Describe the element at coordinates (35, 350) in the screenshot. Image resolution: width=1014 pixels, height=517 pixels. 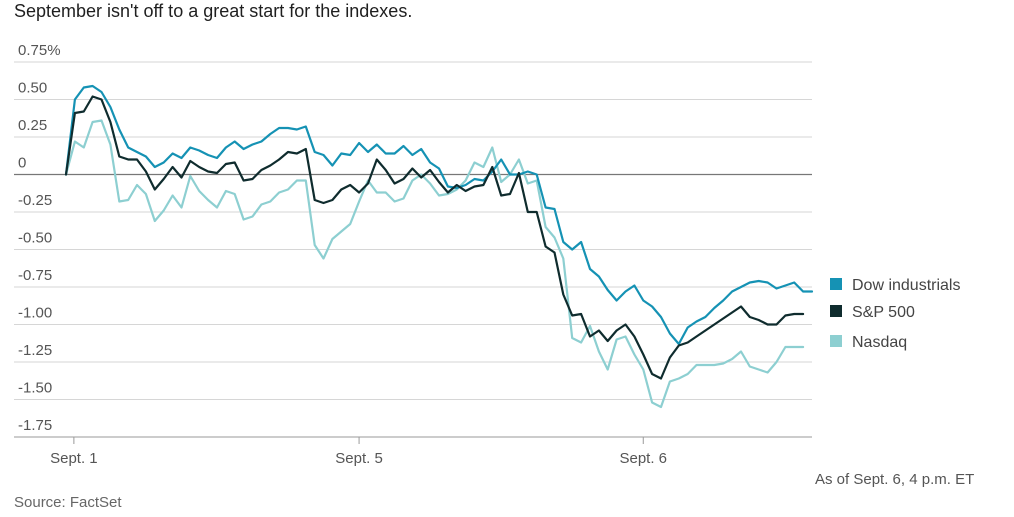
I see `y-tick-label: -1.25` at that location.